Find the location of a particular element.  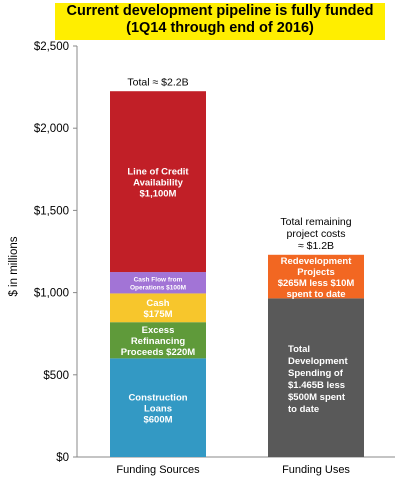

segment-label: Construction Loans $600M is located at coordinates (157, 409).